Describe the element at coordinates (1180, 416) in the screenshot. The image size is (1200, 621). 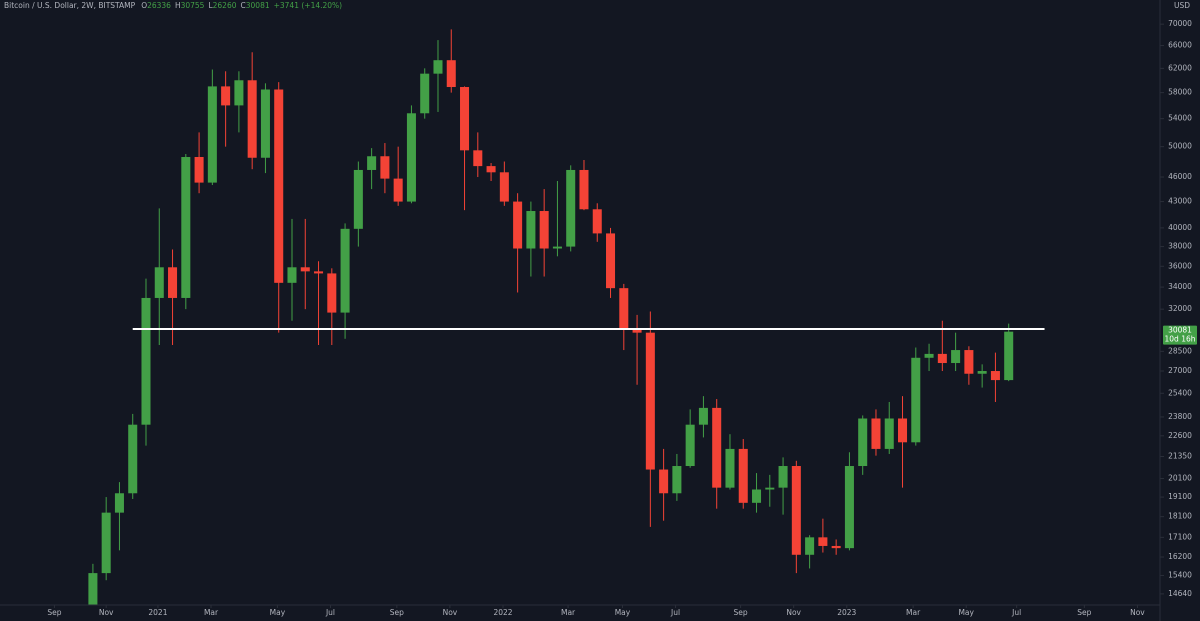
I see `y-tick-label: 23800` at that location.